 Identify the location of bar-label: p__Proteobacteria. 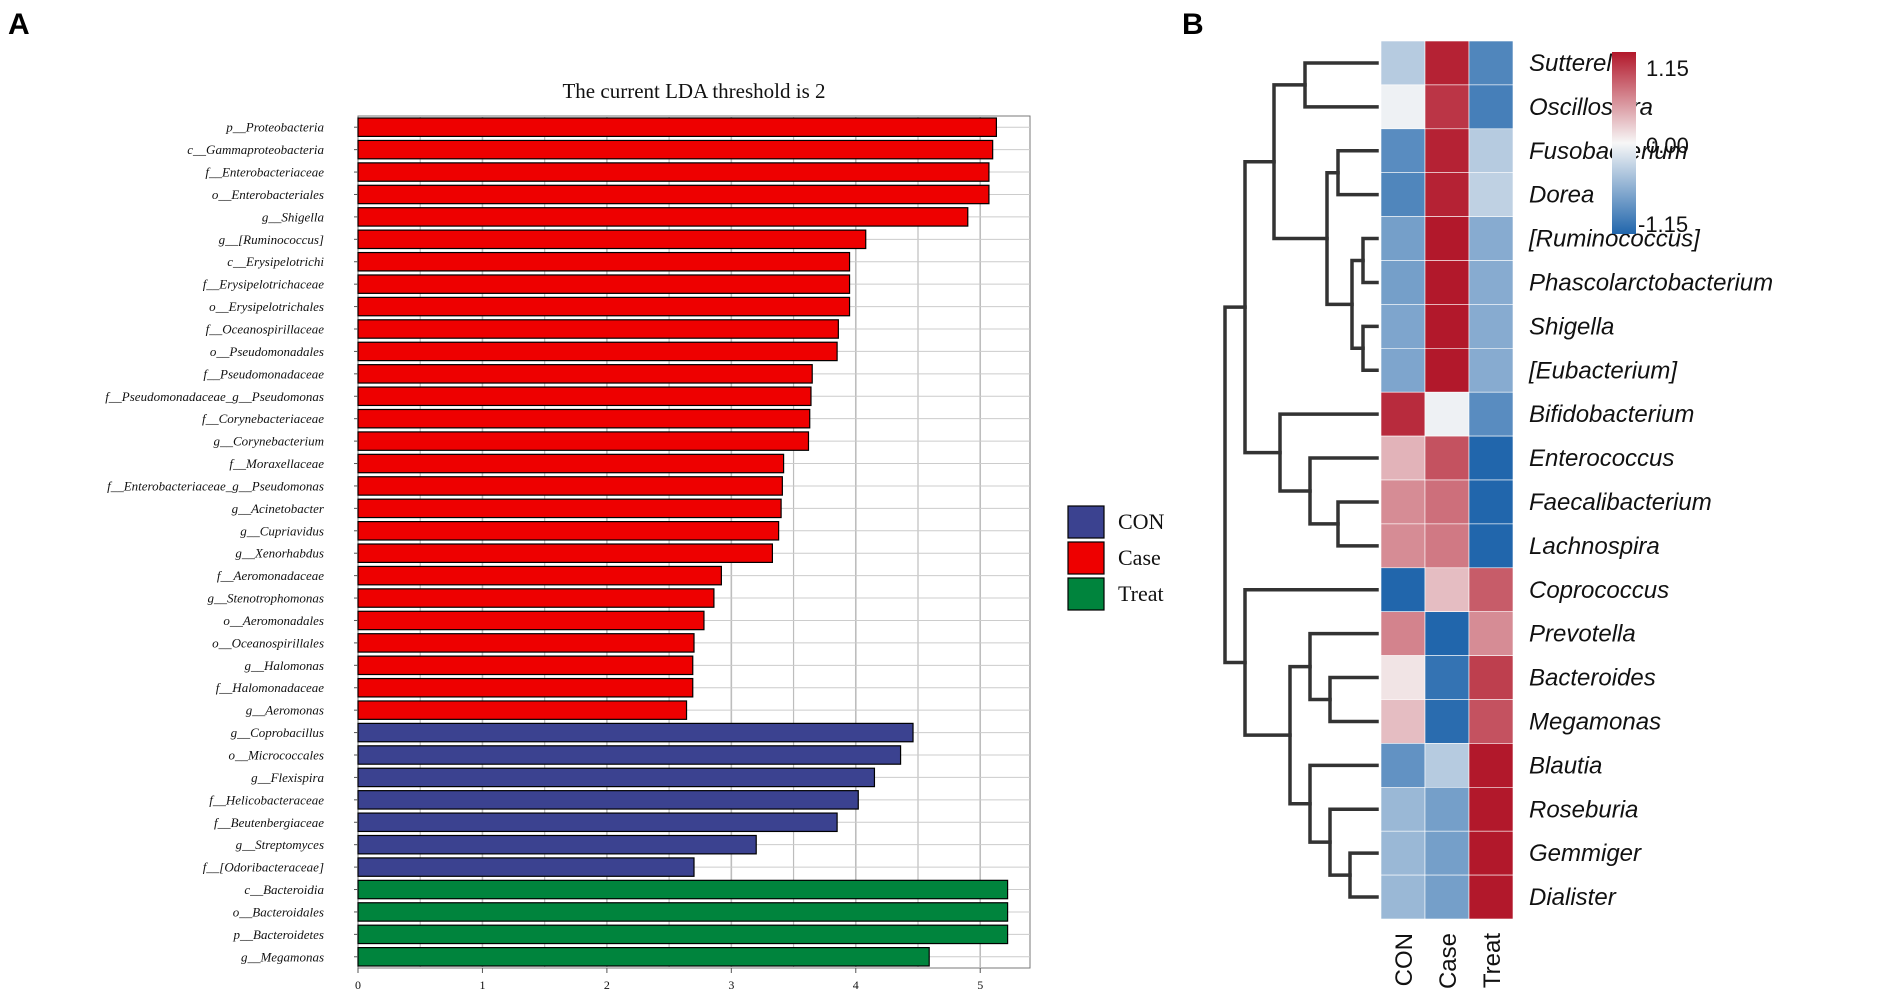
(274, 127).